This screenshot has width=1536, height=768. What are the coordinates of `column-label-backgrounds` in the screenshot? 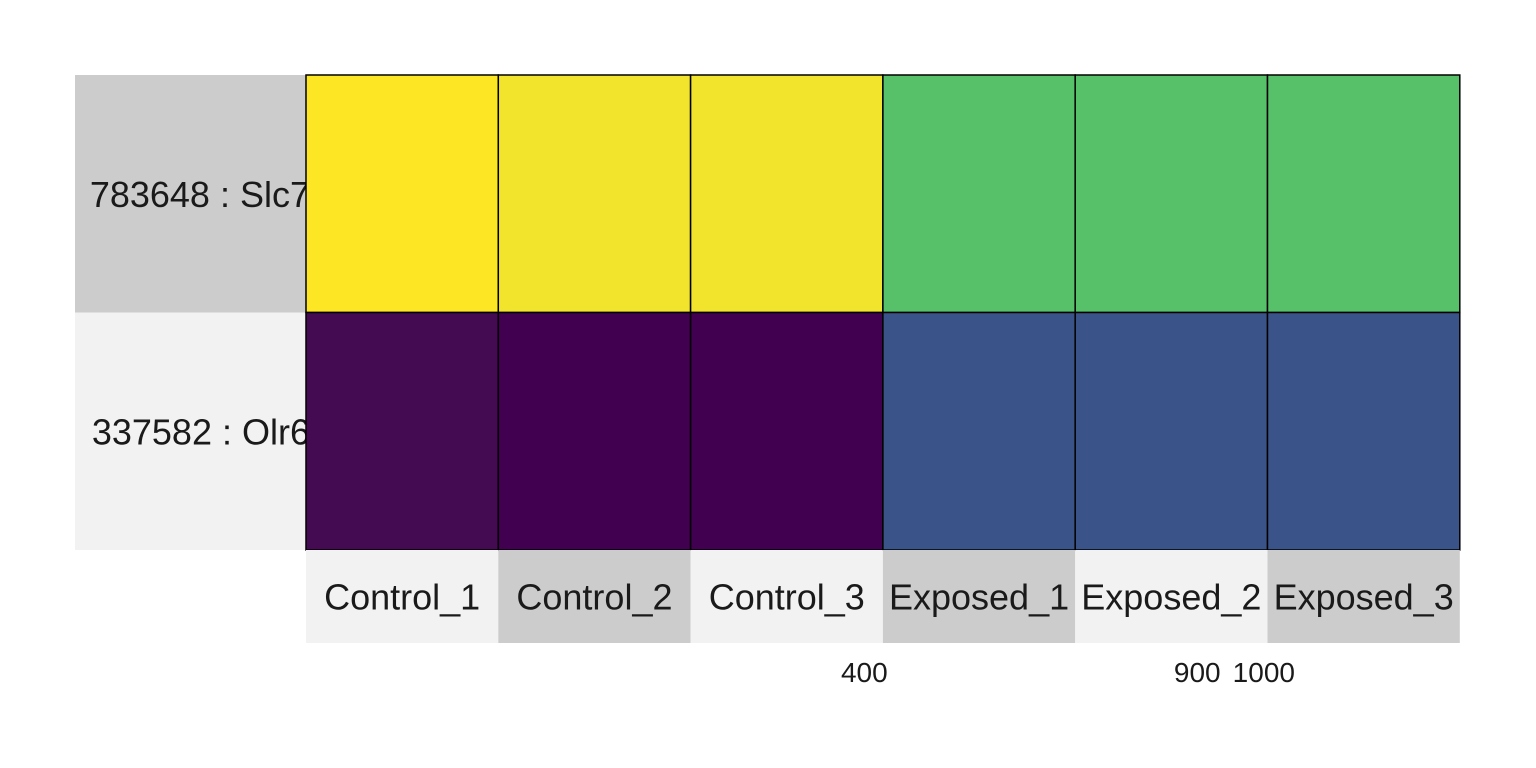 It's located at (883, 596).